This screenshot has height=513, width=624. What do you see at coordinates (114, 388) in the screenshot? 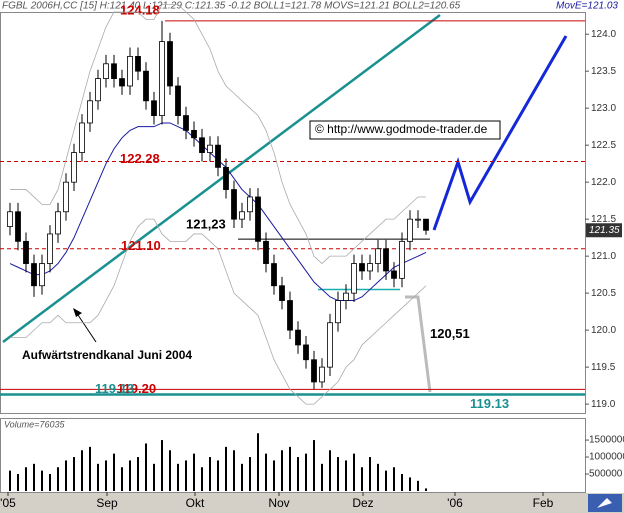
I see `level-label: 119.13` at bounding box center [114, 388].